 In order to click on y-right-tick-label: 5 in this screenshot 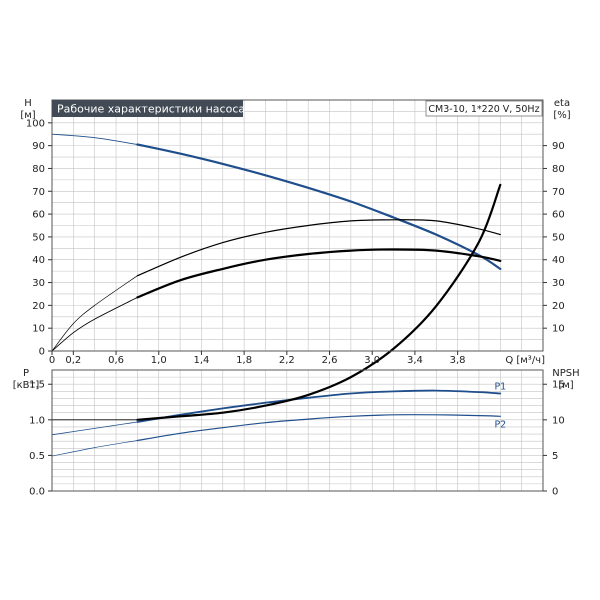, I will do `click(555, 456)`.